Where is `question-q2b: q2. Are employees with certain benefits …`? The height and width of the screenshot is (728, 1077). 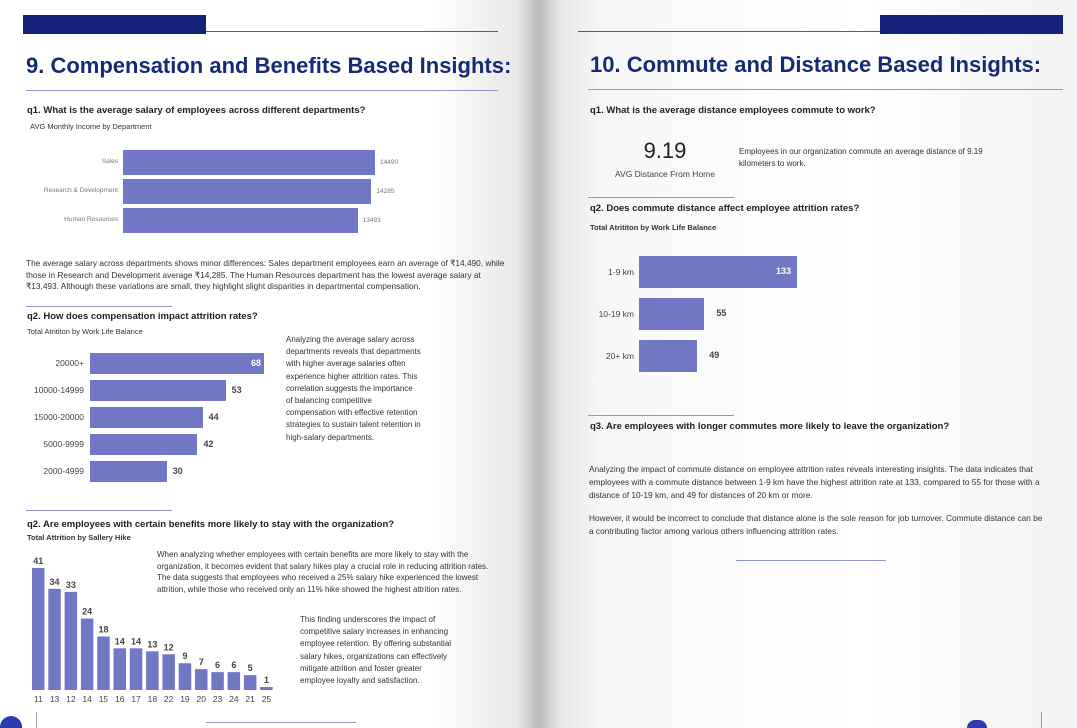
question-q2b: q2. Are employees with certain benefits … is located at coordinates (211, 524).